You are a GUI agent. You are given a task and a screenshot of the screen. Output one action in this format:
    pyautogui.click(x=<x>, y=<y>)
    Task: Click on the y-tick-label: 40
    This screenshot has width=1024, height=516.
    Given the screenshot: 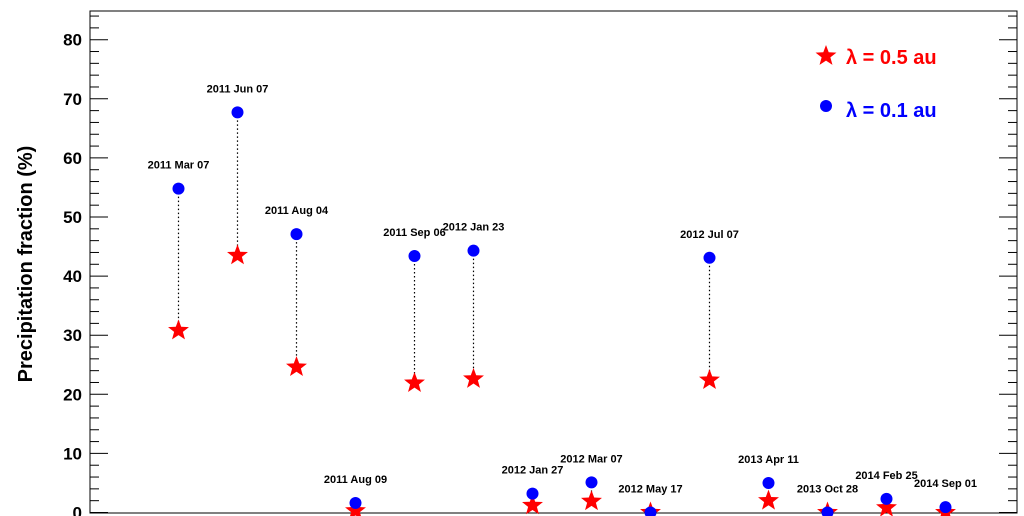 What is the action you would take?
    pyautogui.click(x=72, y=276)
    